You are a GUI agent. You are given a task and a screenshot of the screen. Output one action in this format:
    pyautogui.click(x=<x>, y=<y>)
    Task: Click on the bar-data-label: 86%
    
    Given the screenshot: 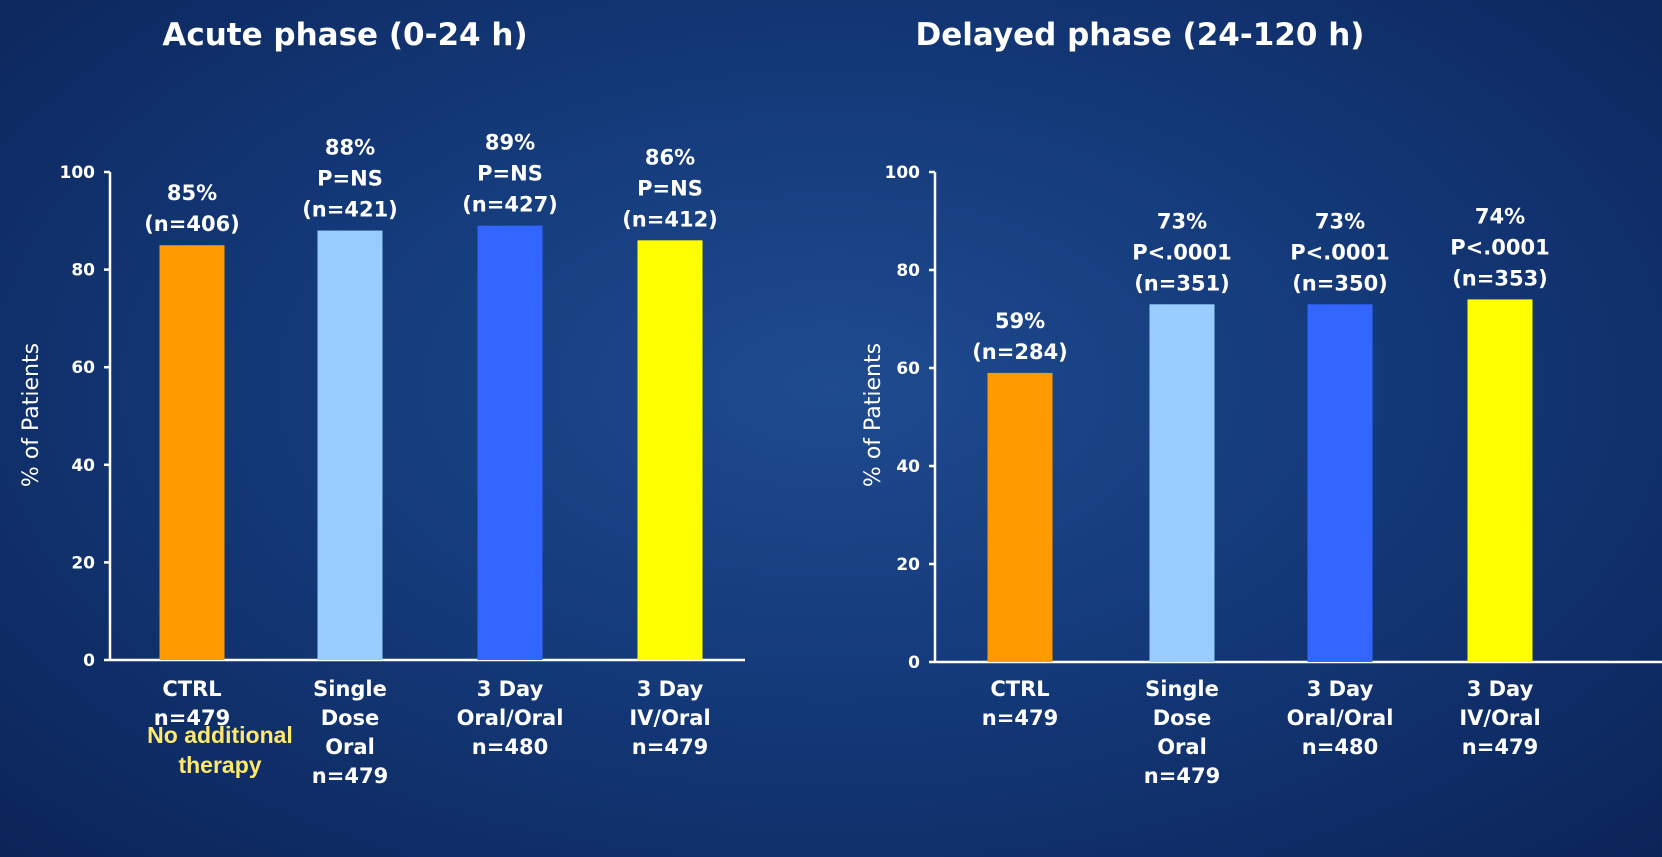 What is the action you would take?
    pyautogui.click(x=670, y=157)
    